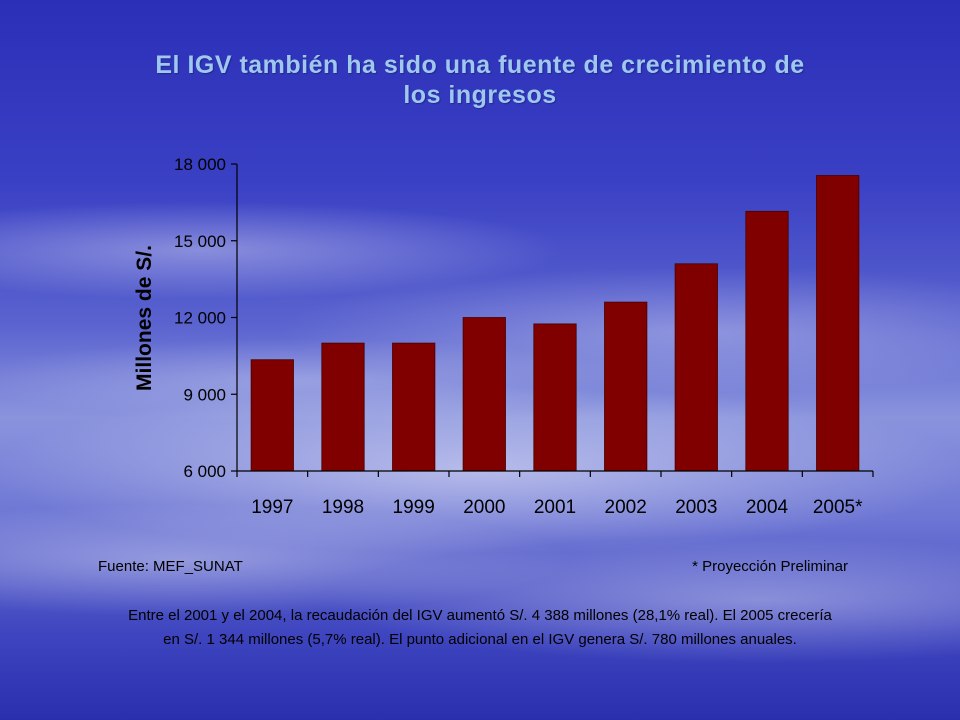 The height and width of the screenshot is (720, 960). Describe the element at coordinates (414, 407) in the screenshot. I see `bar-1999` at that location.